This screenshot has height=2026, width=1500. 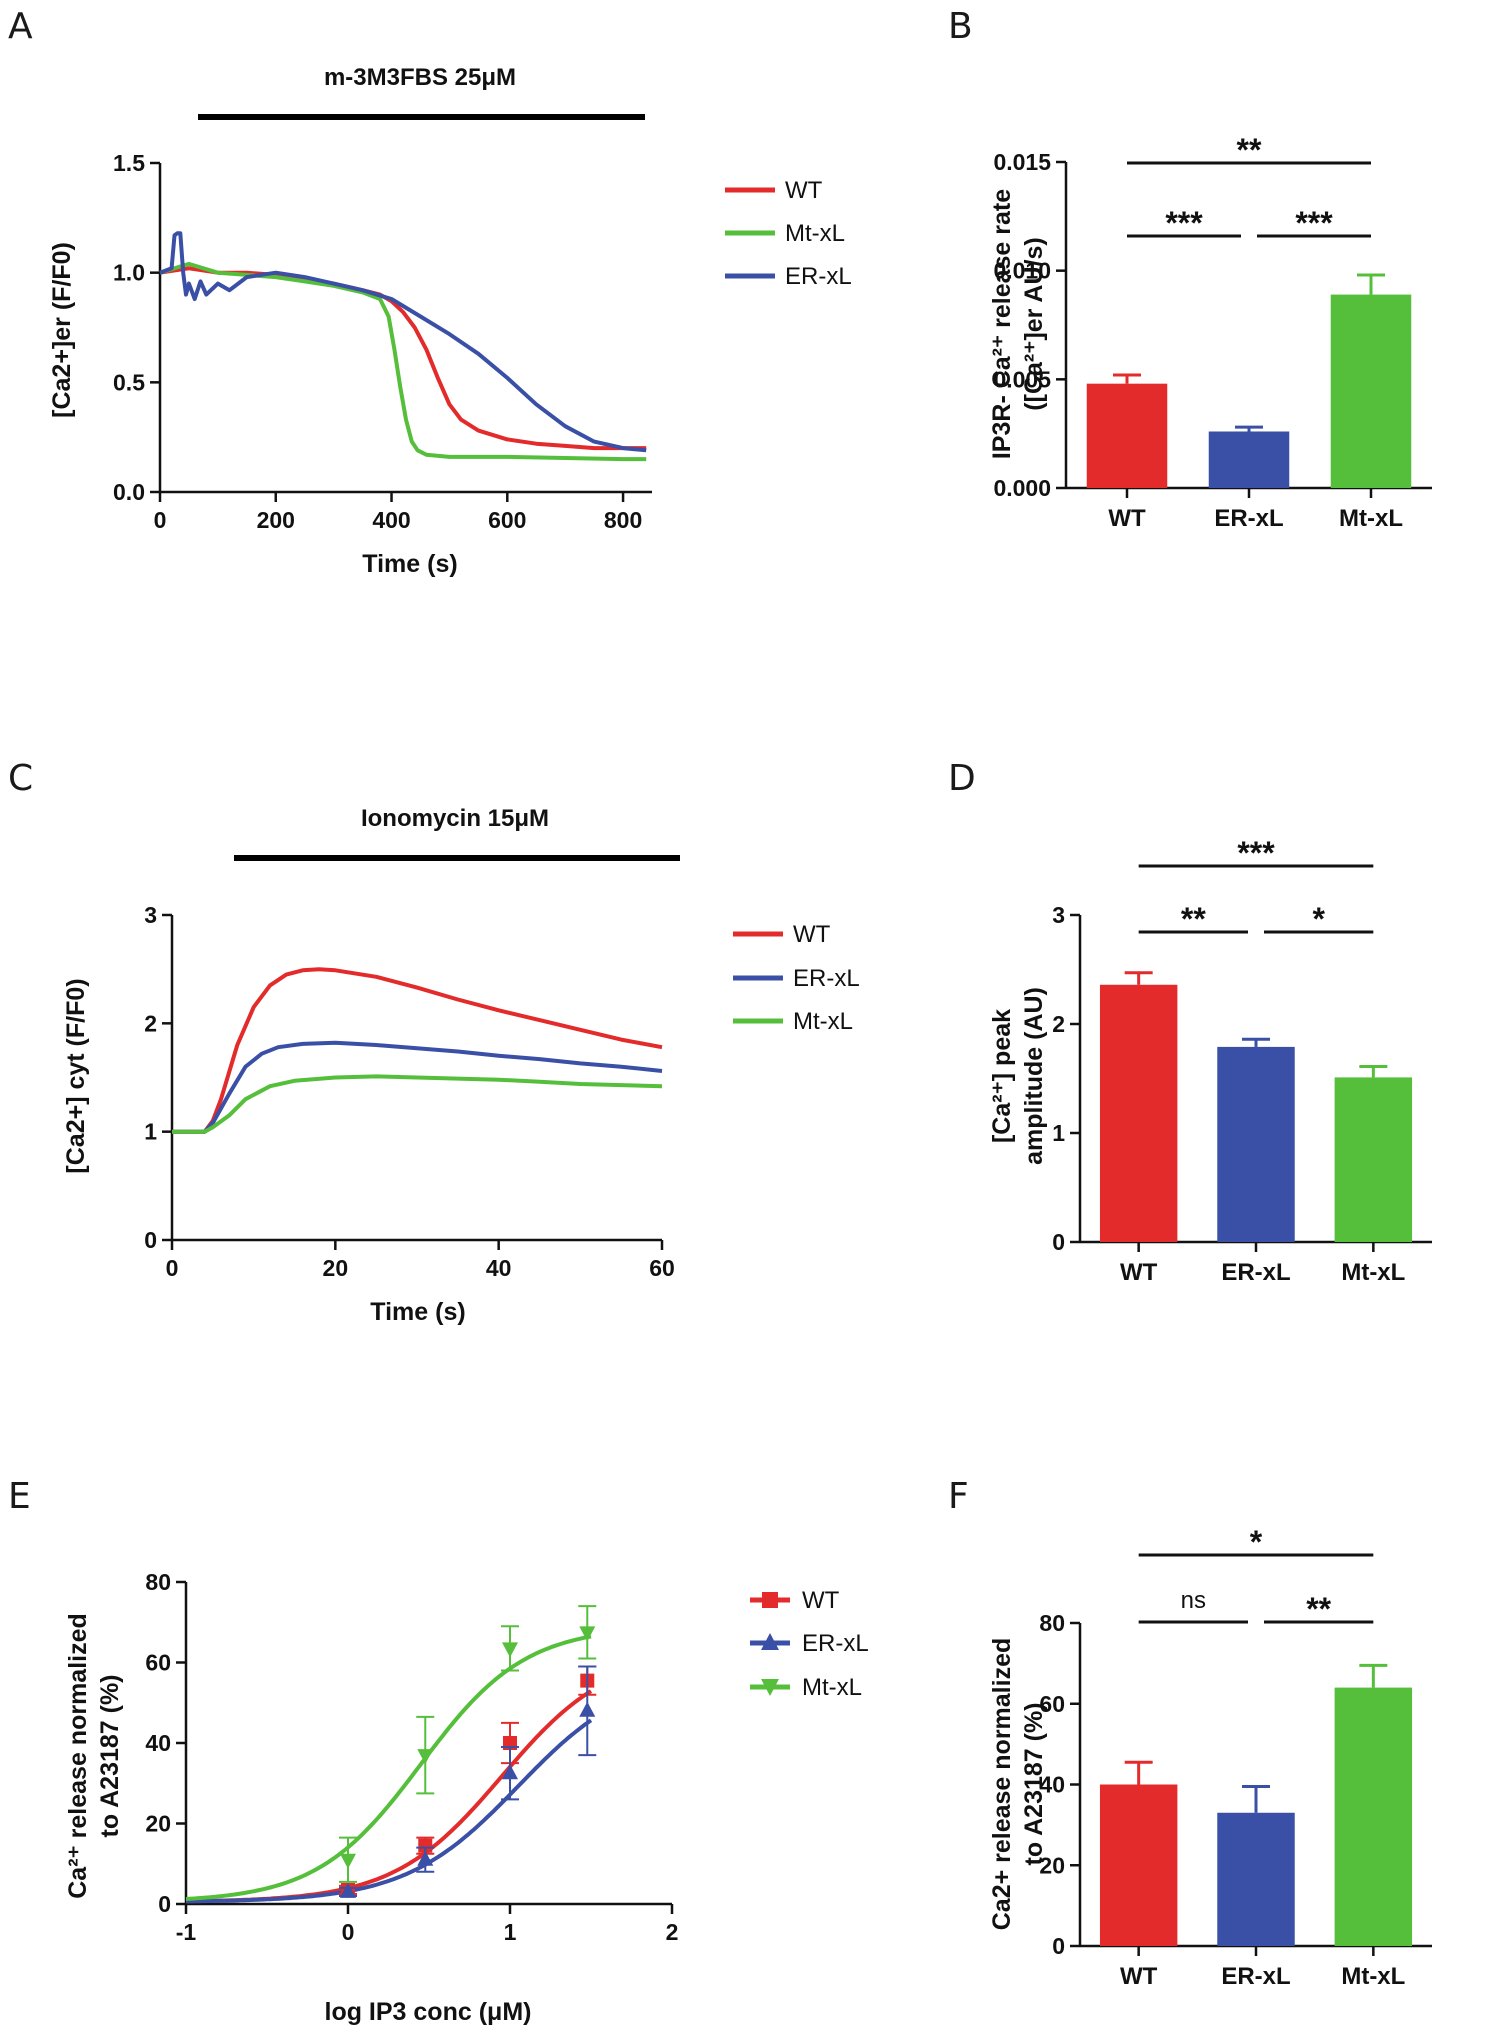 What do you see at coordinates (276, 520) in the screenshot?
I see `x-tick-label: 200` at bounding box center [276, 520].